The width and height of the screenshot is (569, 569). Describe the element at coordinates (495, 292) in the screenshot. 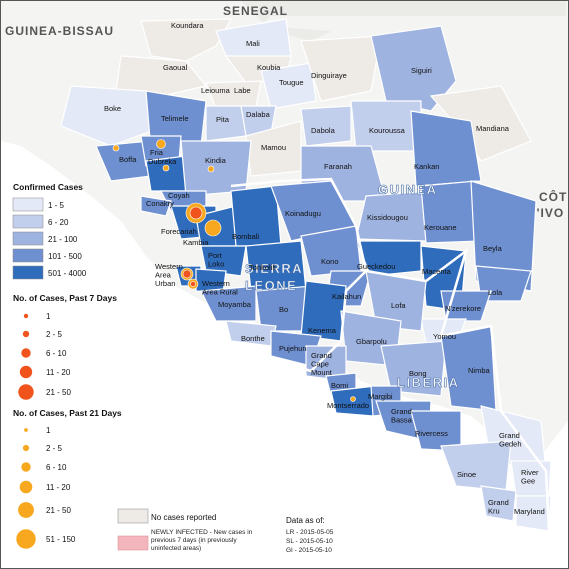

I see `district-label-lola: Lola` at that location.